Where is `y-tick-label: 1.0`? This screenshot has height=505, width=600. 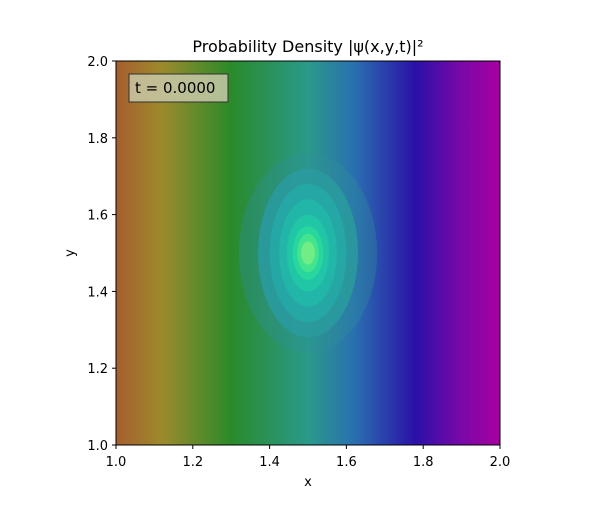 y-tick-label: 1.0 is located at coordinates (97, 446).